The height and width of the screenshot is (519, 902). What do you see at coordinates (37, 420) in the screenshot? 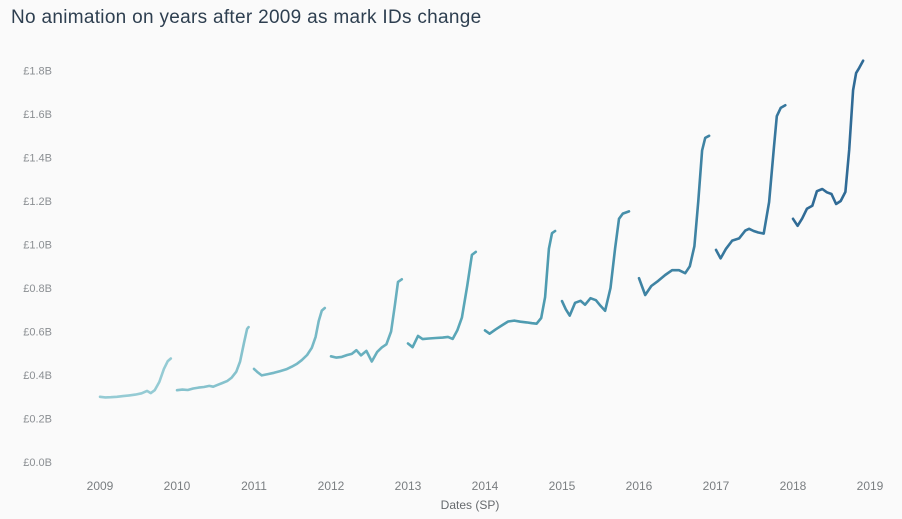
I see `y-axis-tick-label: £0.2B` at bounding box center [37, 420].